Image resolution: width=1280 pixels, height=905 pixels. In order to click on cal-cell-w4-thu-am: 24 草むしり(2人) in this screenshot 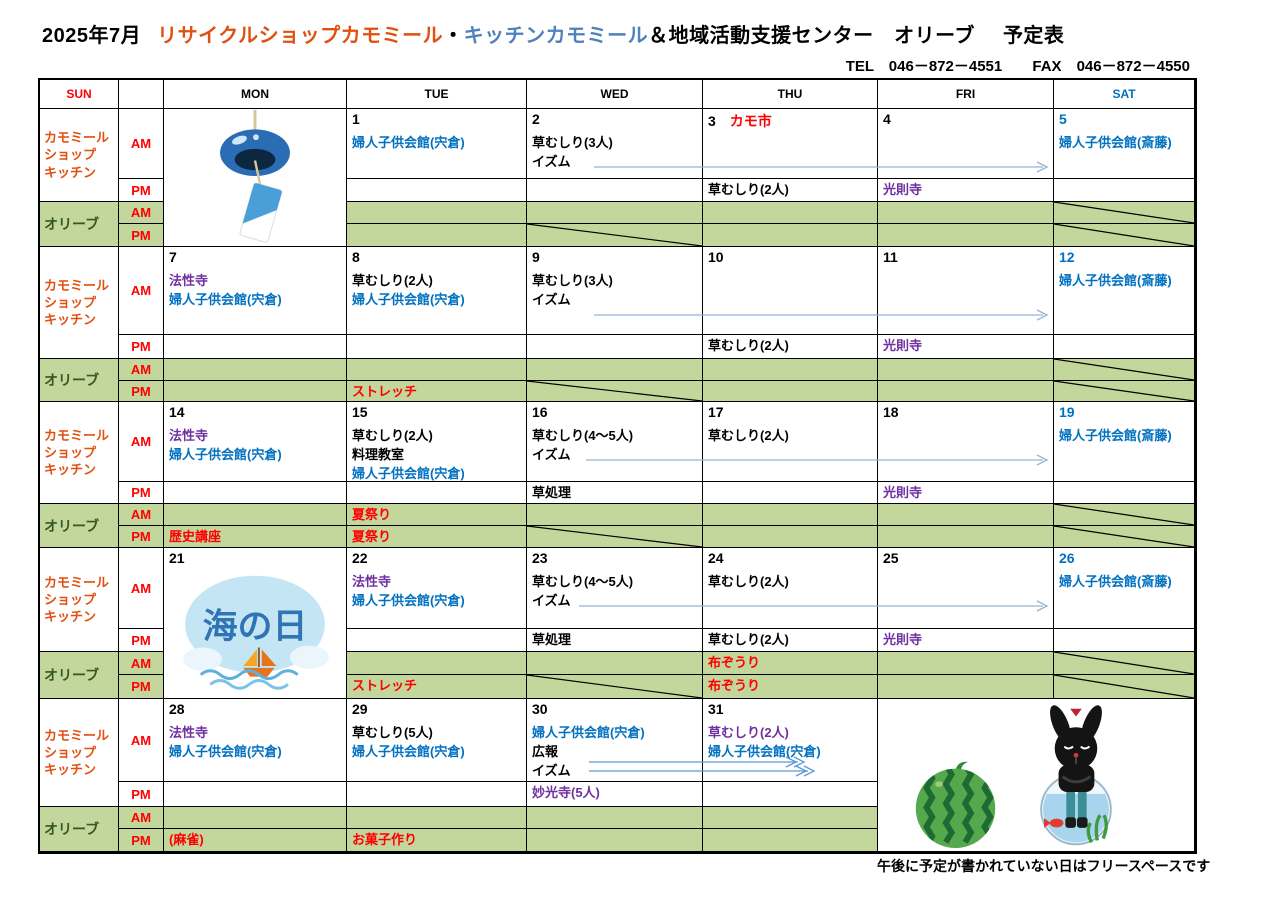, I will do `click(790, 588)`.